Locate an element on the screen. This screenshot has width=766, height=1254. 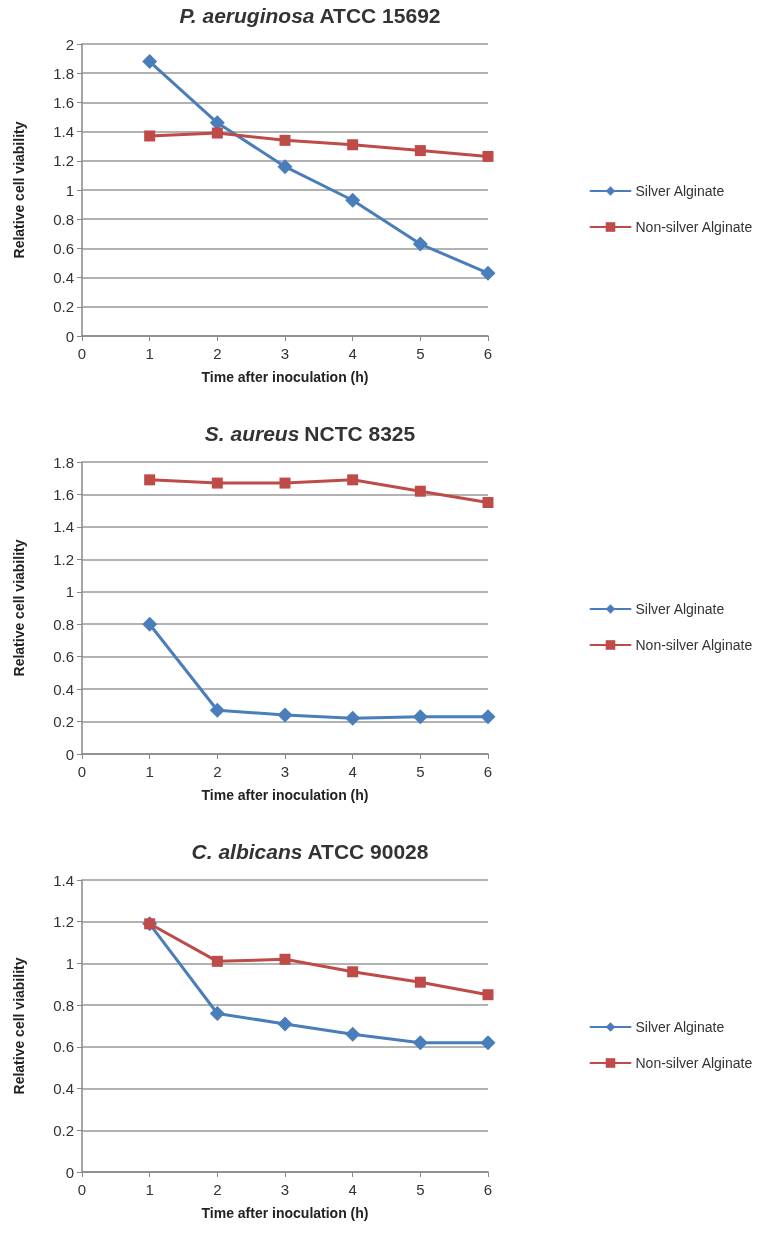
y-tick-label: 2 is located at coordinates (69, 44).